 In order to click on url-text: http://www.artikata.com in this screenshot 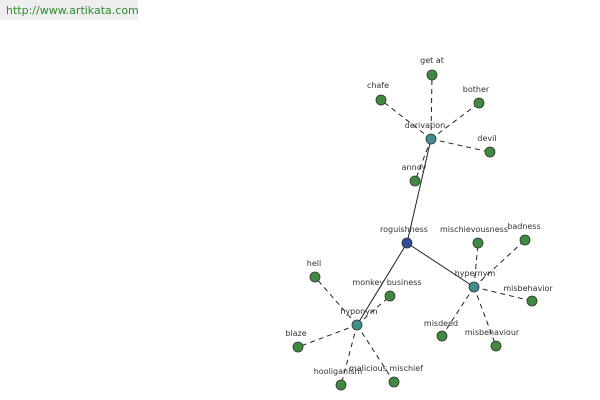, I will do `click(72, 10)`.